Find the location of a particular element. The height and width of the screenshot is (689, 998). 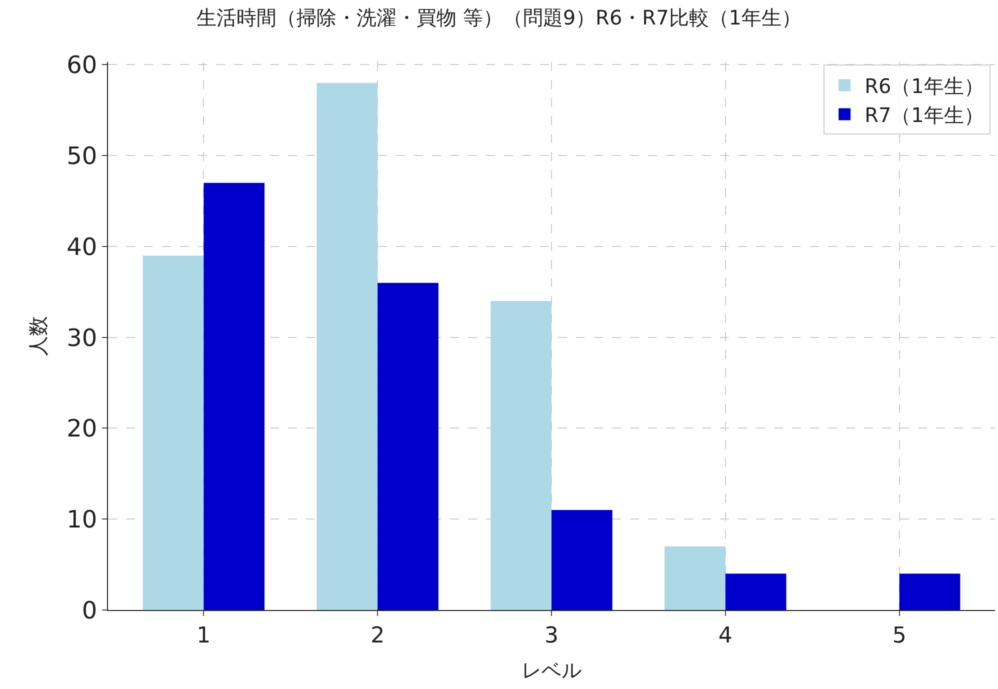

x-tick-label: 3 is located at coordinates (551, 635).